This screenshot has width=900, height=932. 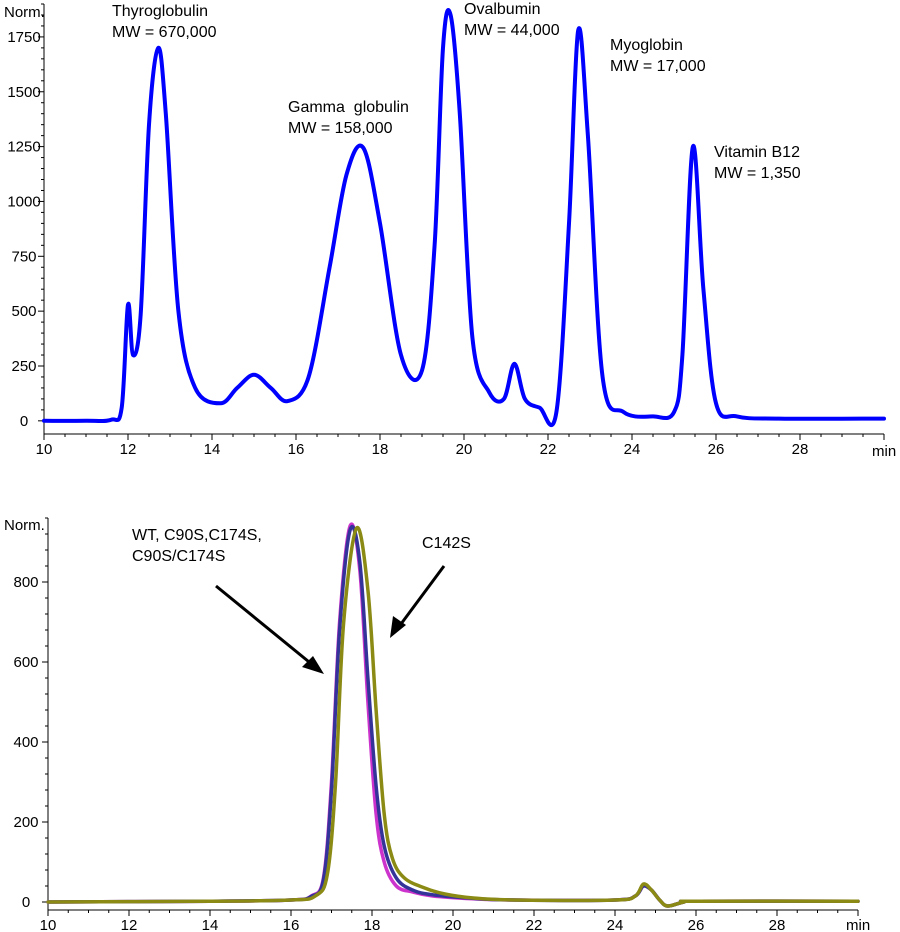 What do you see at coordinates (348, 118) in the screenshot?
I see `annotation-gamma-globulin: Gamma globulin MW = 158,000` at bounding box center [348, 118].